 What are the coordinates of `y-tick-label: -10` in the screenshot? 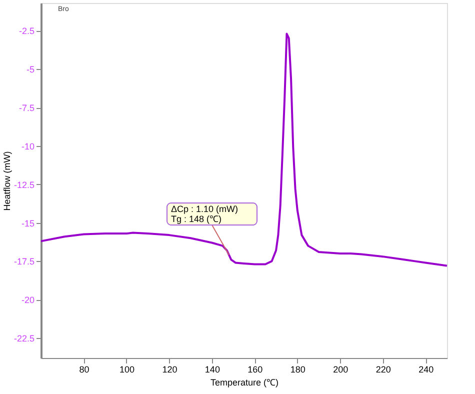 It's located at (27, 146).